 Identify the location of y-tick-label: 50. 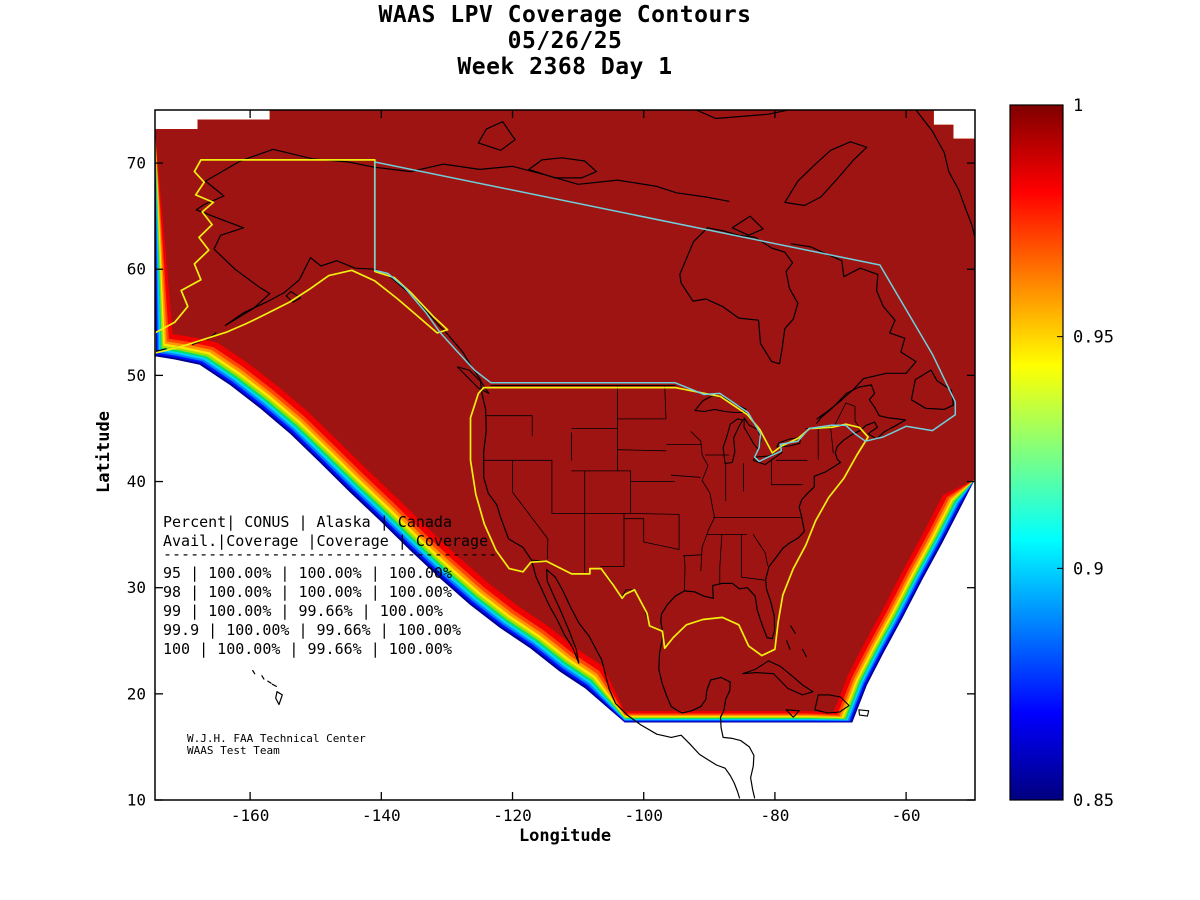
(136, 375).